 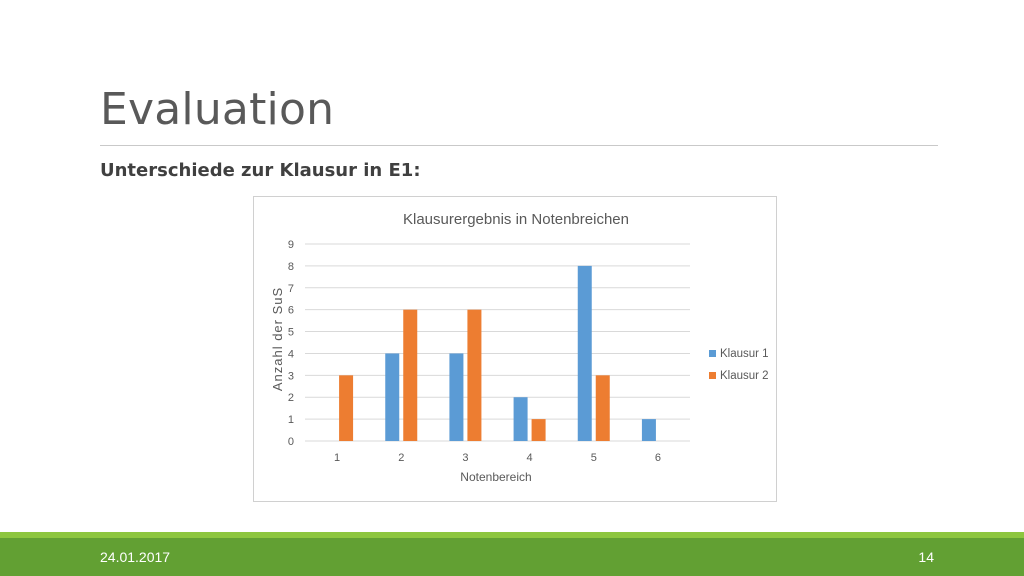 What do you see at coordinates (337, 458) in the screenshot?
I see `x-tick-label: 1` at bounding box center [337, 458].